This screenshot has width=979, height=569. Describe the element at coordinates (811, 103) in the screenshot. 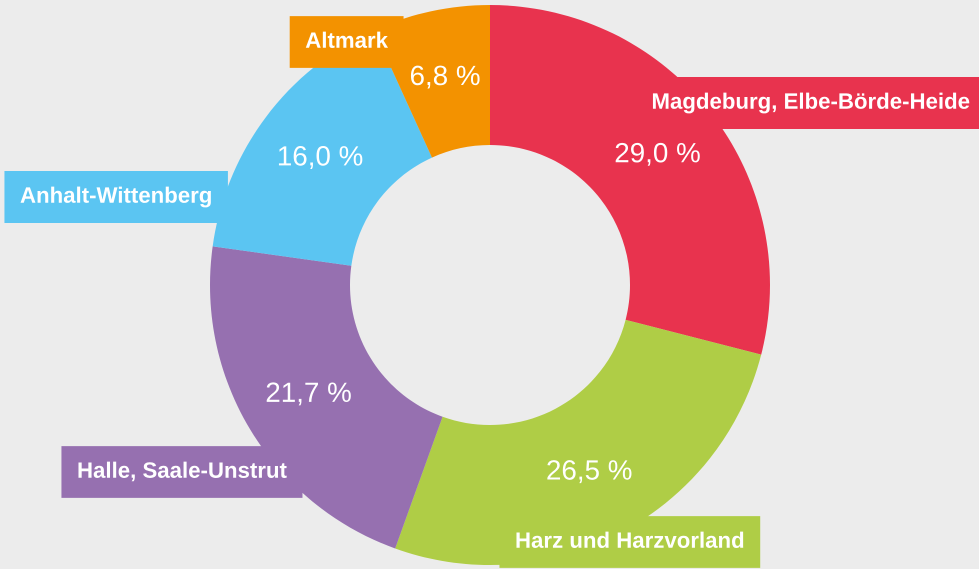

I see `slice-label: Magdeburg, Elbe-Börde-Heide` at that location.